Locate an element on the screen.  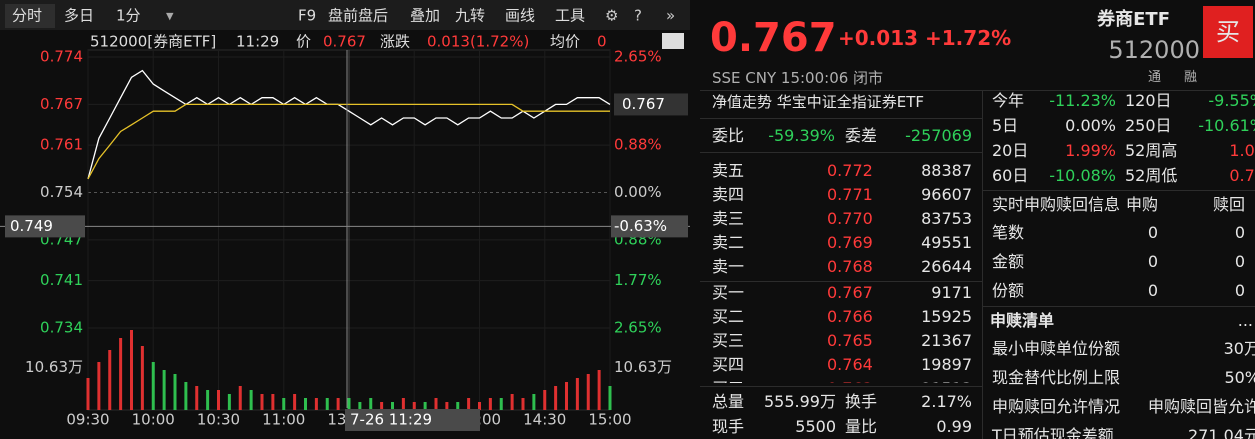
x-tick-label: 15:00 is located at coordinates (609, 420).